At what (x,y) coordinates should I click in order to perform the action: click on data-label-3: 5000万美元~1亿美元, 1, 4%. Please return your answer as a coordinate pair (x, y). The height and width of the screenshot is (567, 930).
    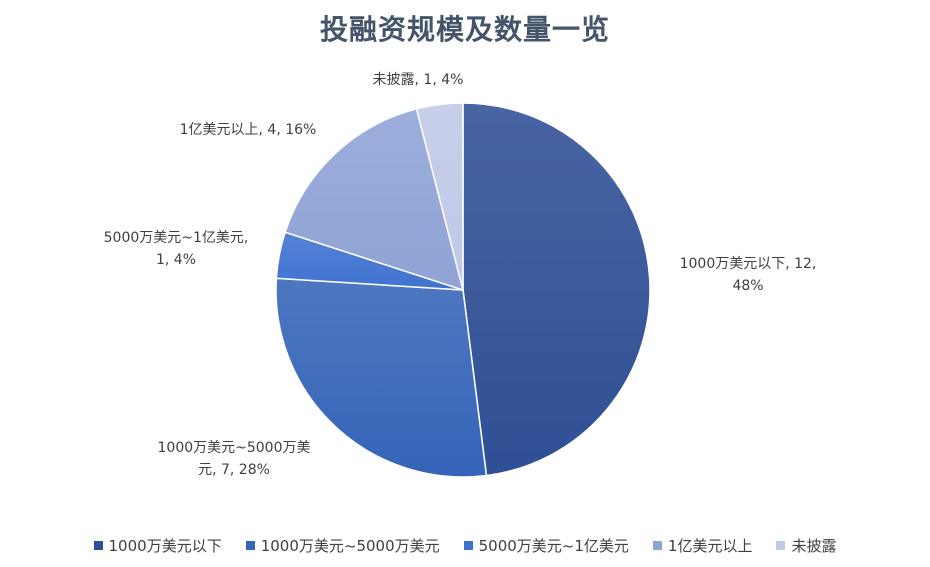
    Looking at the image, I should click on (176, 249).